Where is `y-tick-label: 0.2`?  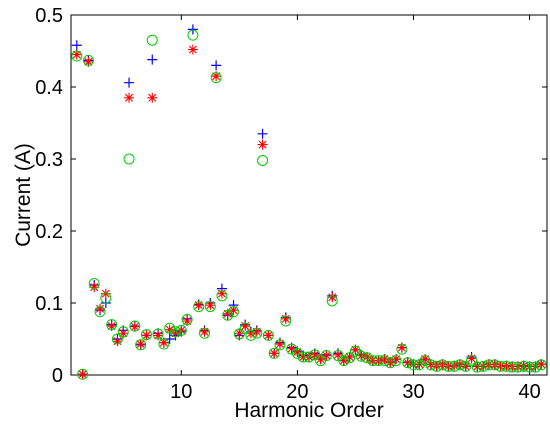 y-tick-label: 0.2 is located at coordinates (49, 232).